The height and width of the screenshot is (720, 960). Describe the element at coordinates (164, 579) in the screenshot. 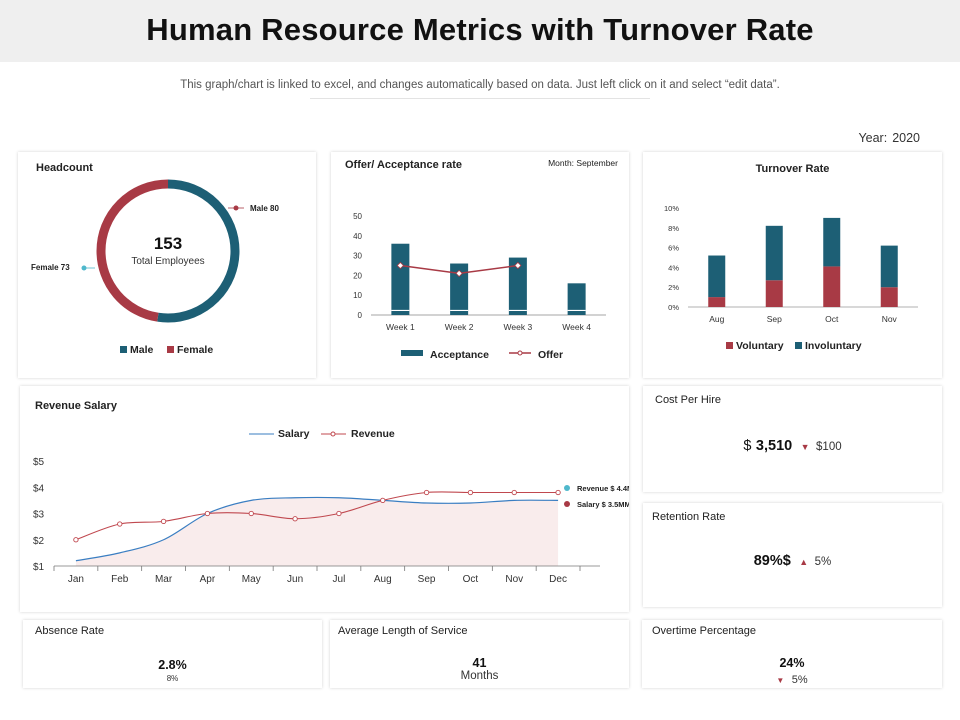

I see `revenue-x-tick: Mar` at that location.